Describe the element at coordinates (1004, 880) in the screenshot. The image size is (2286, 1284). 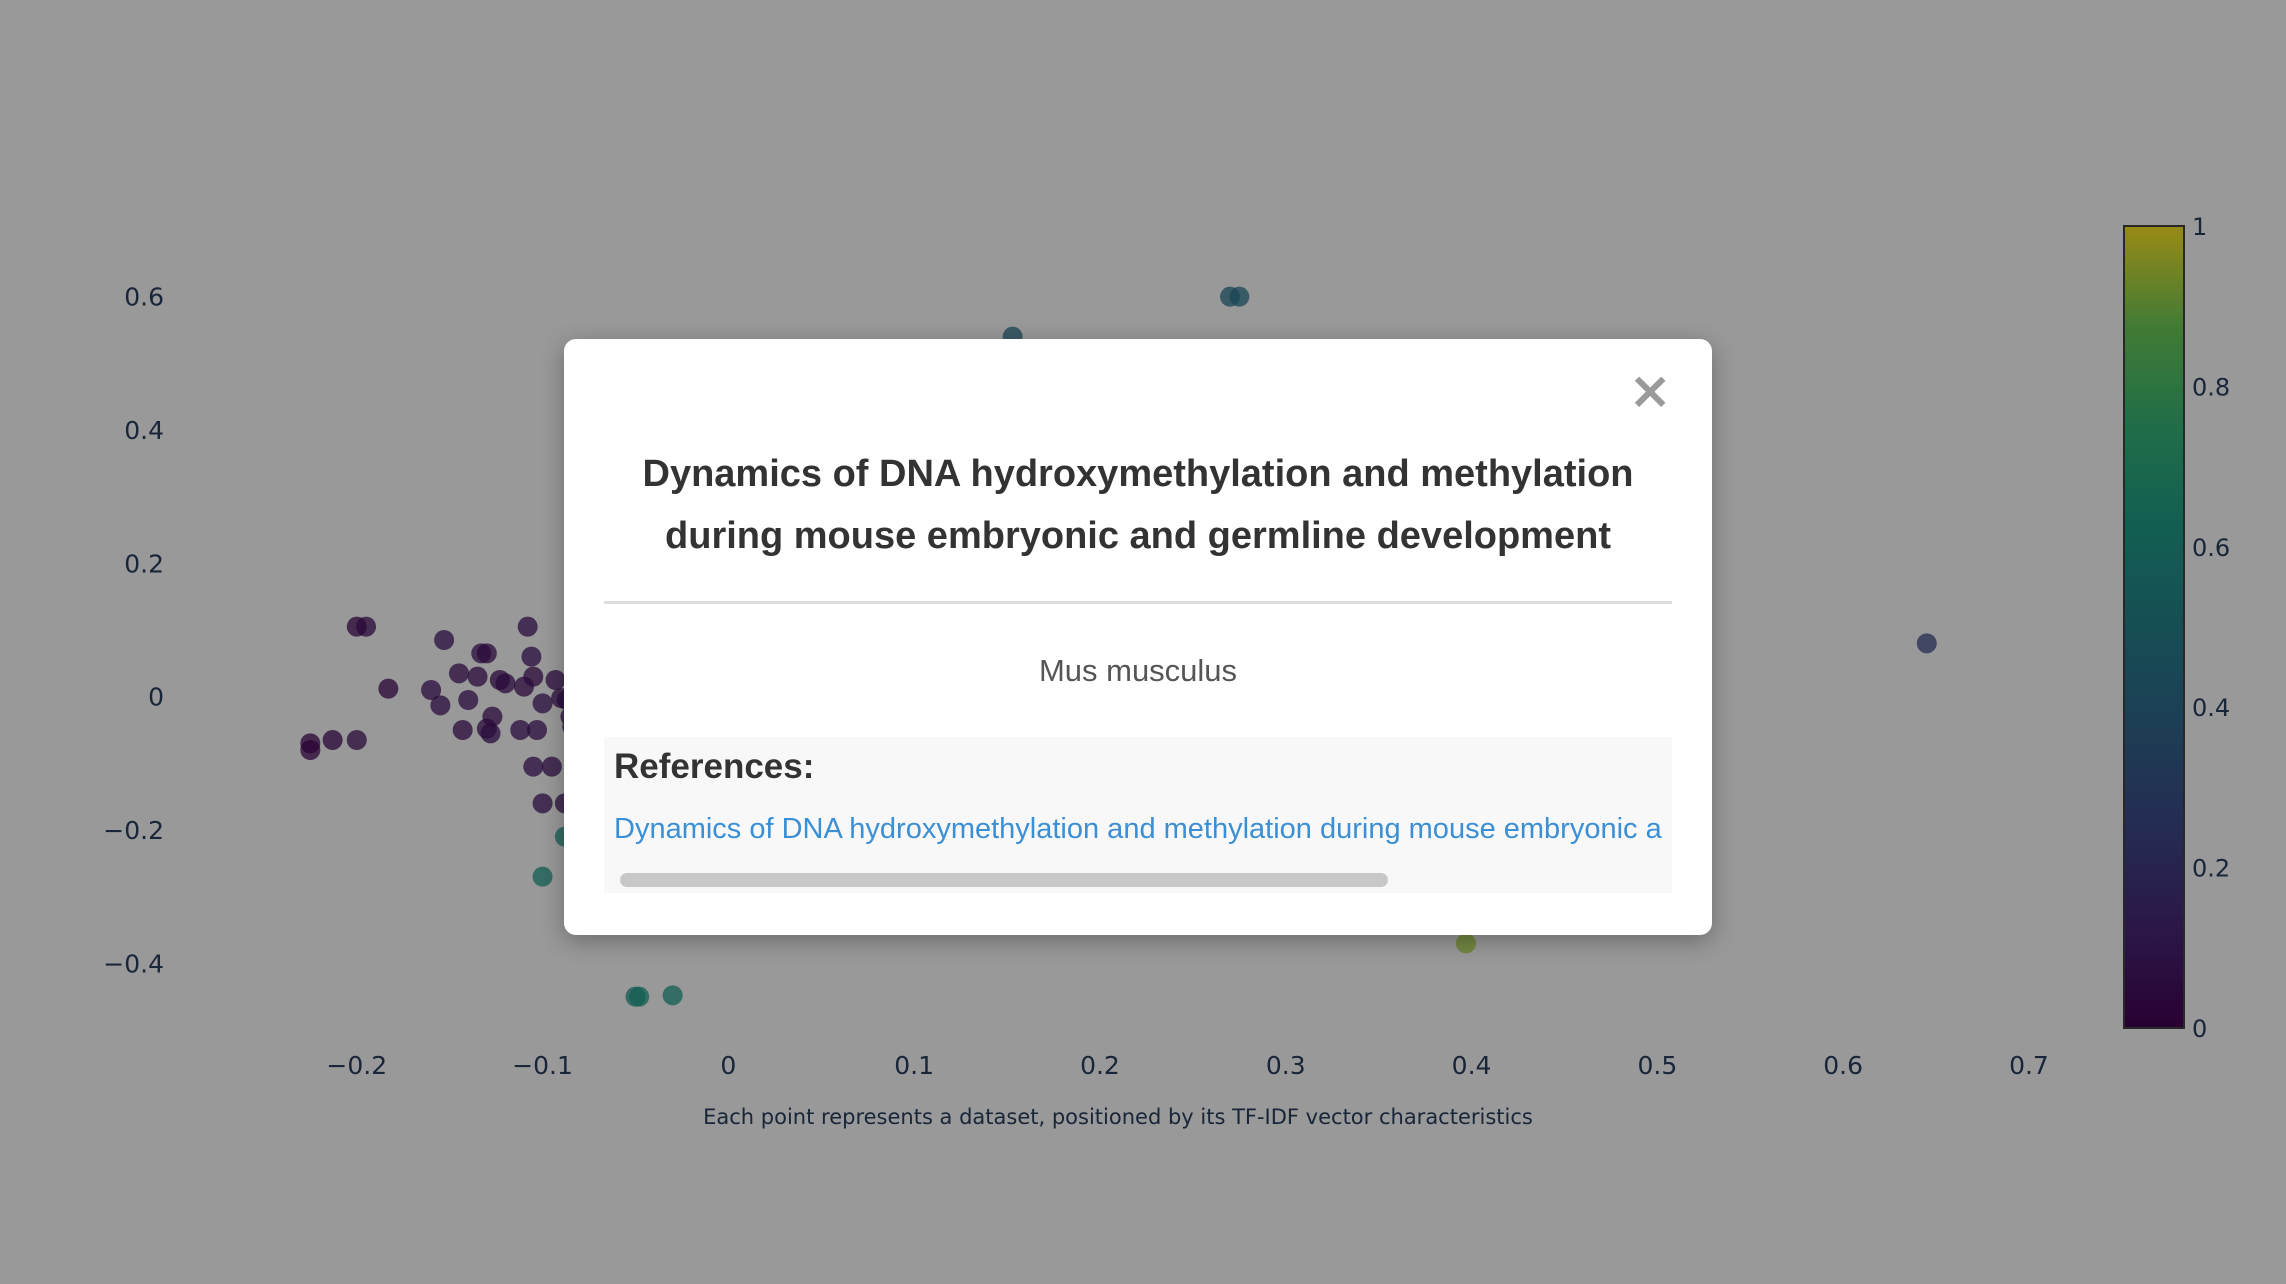
I see `scrollbar-thumb` at that location.